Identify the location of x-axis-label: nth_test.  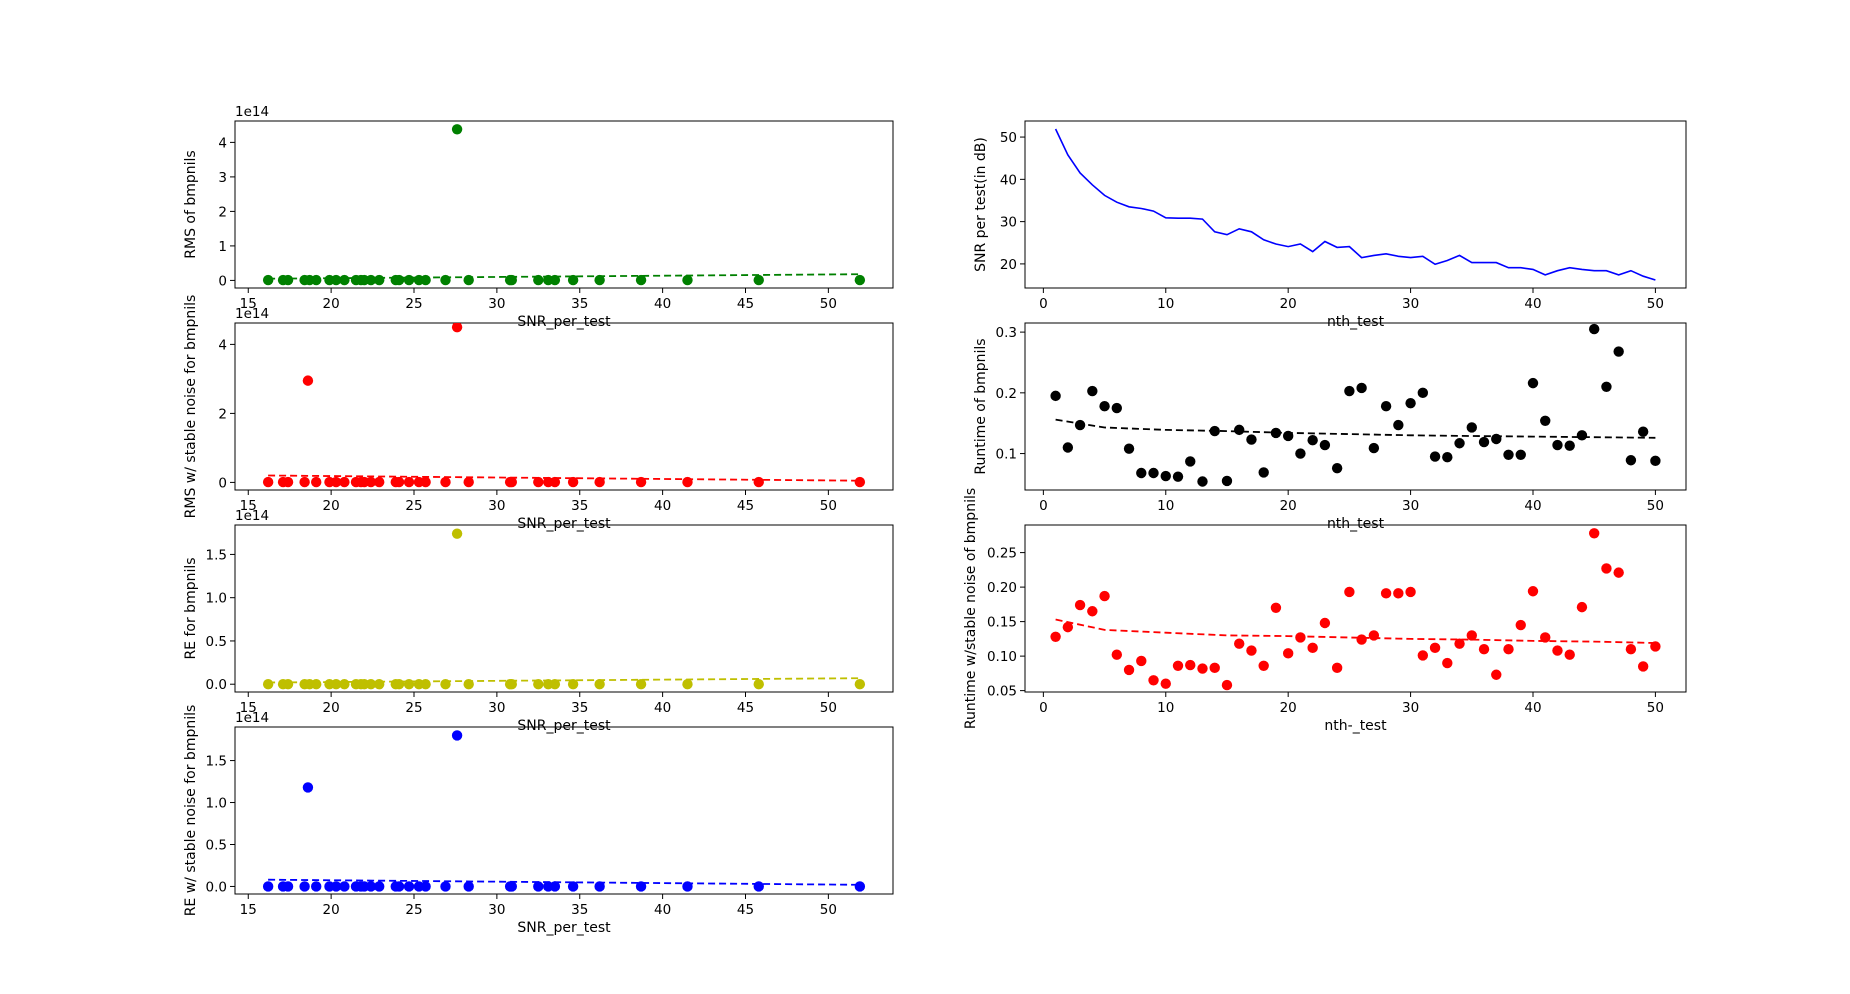
(1356, 322).